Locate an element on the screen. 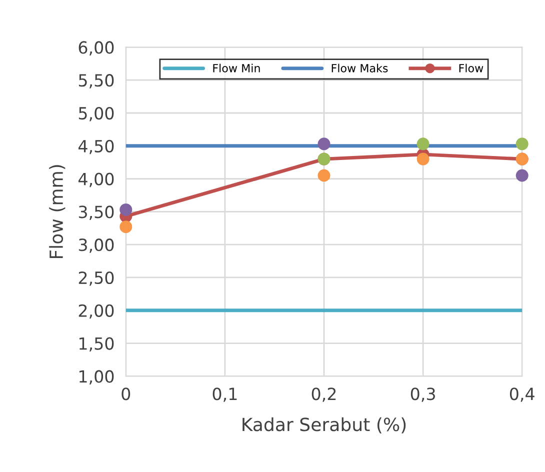  legend-label: Flow Maks is located at coordinates (360, 68).